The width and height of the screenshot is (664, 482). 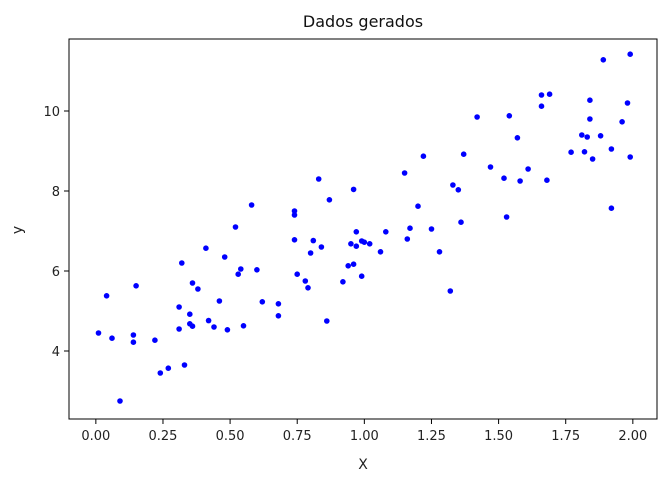 I want to click on x-tick-label: 0.25, so click(x=162, y=436).